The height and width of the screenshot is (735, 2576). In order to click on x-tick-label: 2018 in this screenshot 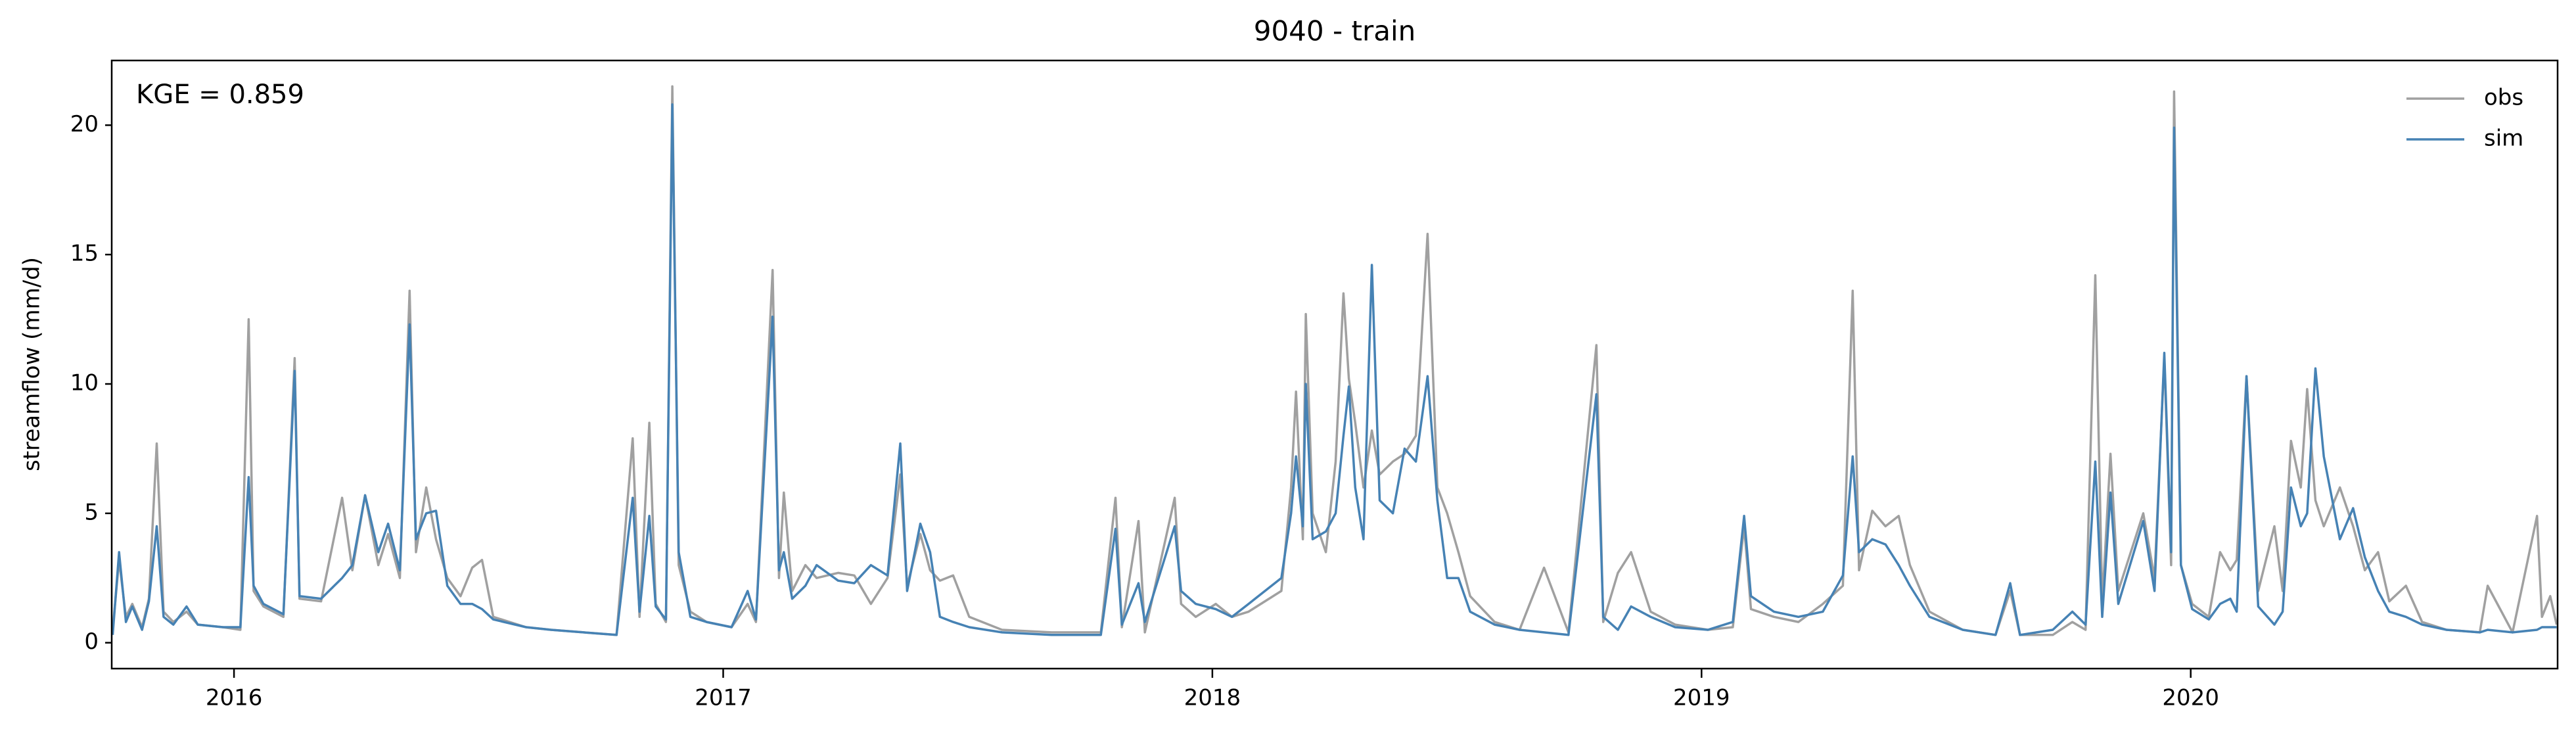, I will do `click(1212, 698)`.